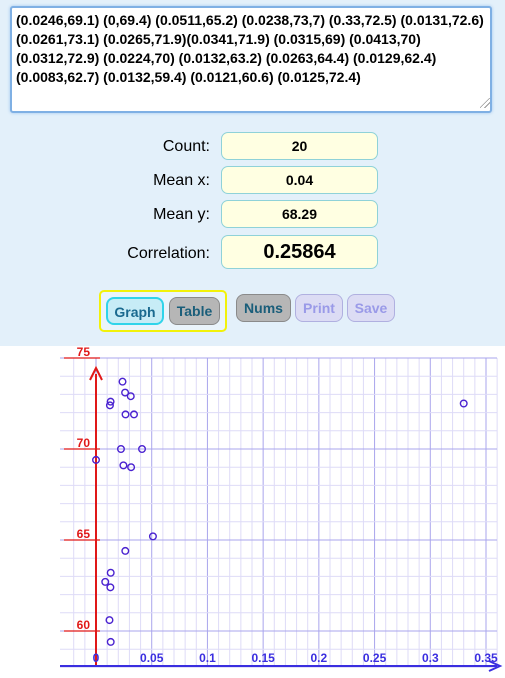  Describe the element at coordinates (375, 658) in the screenshot. I see `x-tick-label: 0.25` at that location.